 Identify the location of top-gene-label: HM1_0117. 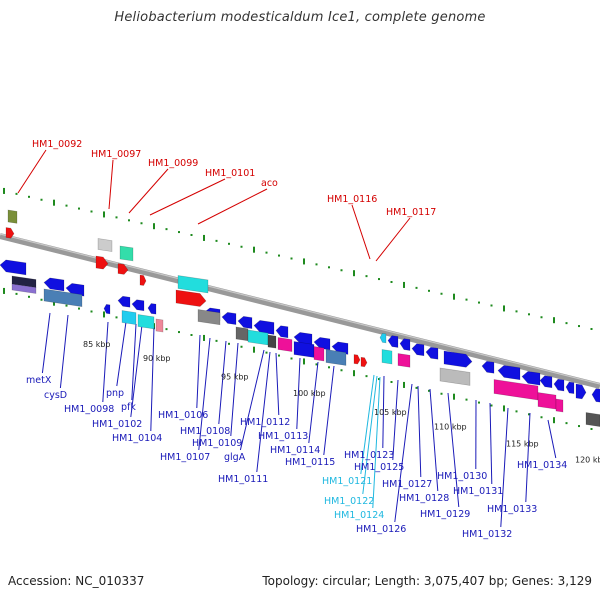
(411, 212).